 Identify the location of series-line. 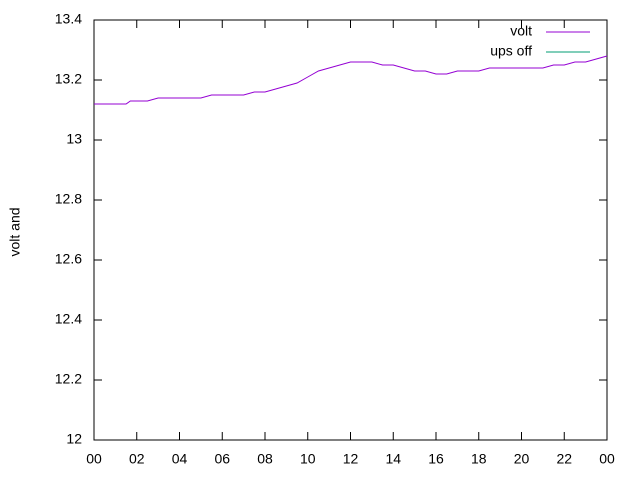
(351, 80).